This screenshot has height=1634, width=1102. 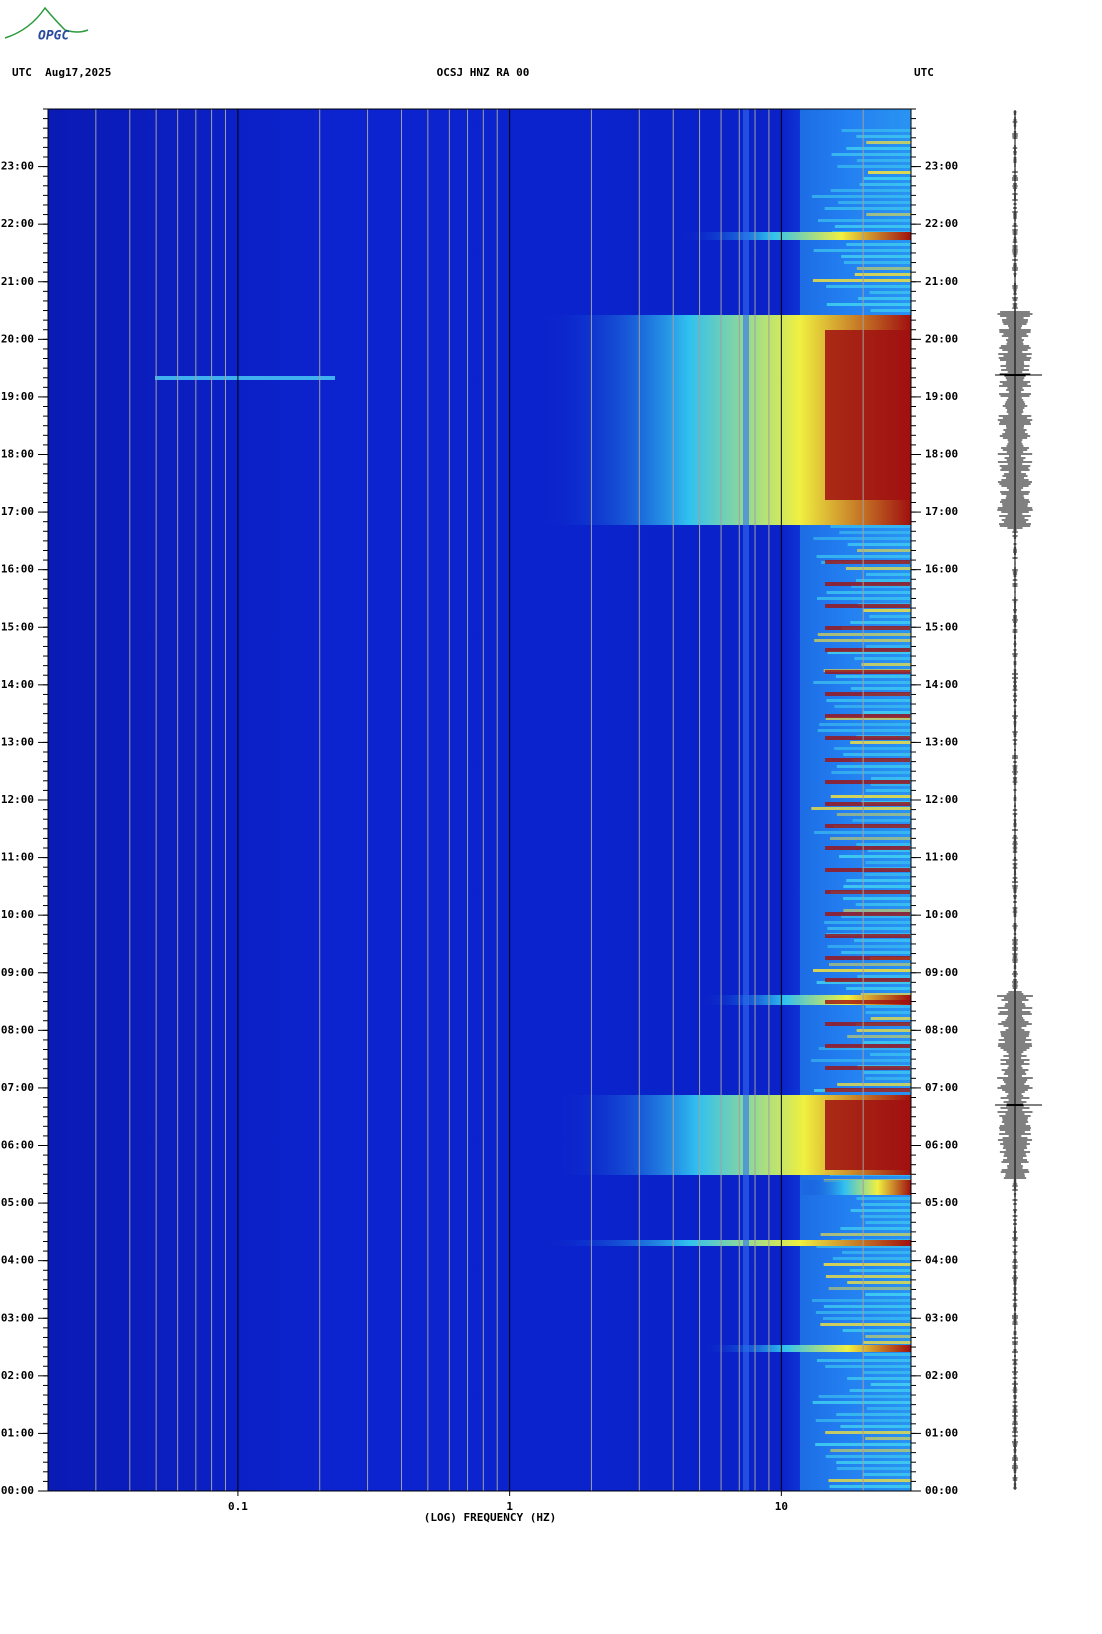 I want to click on y-tick-label: 17:00, so click(x=941, y=511).